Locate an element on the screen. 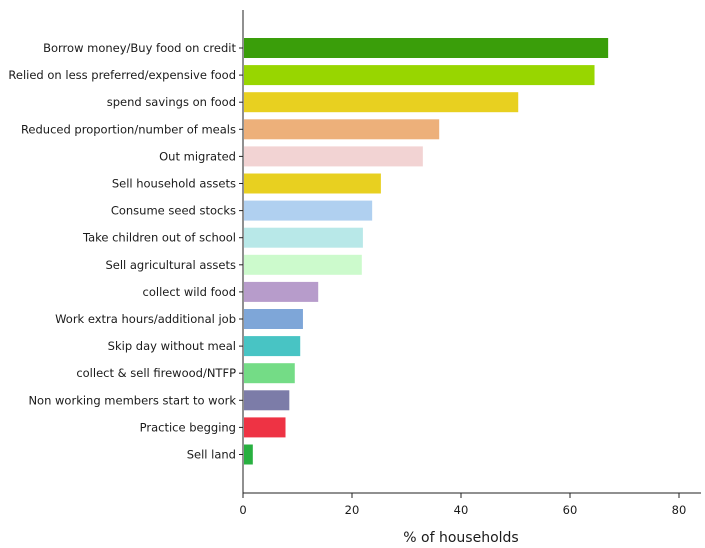  category-label: Work extra hours/additional job is located at coordinates (145, 319).